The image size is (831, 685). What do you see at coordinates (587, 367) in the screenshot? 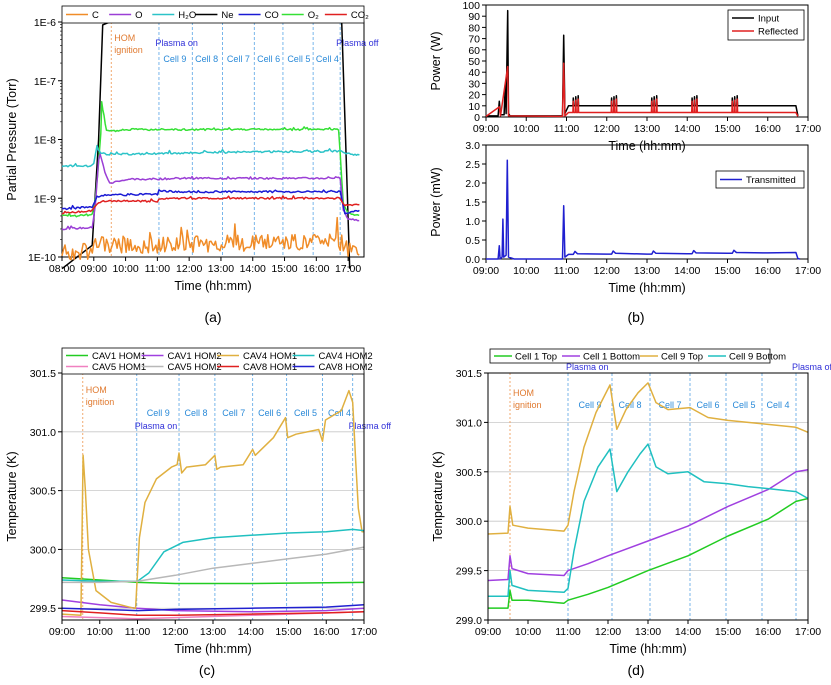
I see `plasma-on-label: Plasma on` at bounding box center [587, 367].